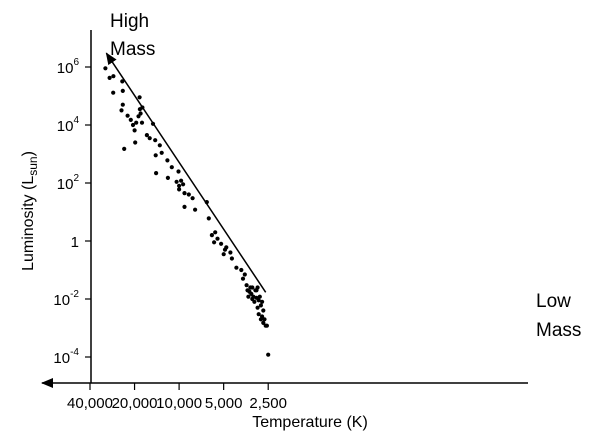 The height and width of the screenshot is (435, 595). What do you see at coordinates (179, 403) in the screenshot?
I see `x-tick-label: 10,000` at bounding box center [179, 403].